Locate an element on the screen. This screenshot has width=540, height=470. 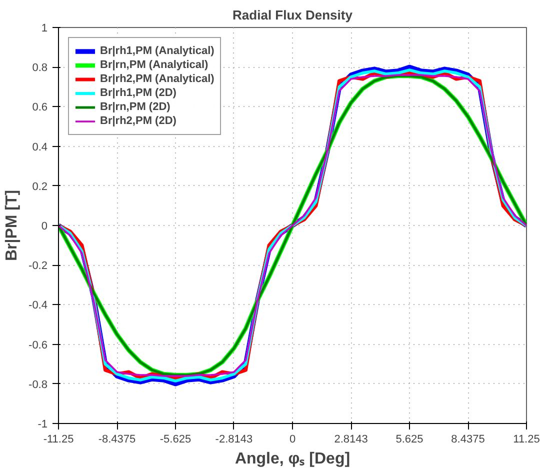
y-tick-label: -0.8 is located at coordinates (38, 384).